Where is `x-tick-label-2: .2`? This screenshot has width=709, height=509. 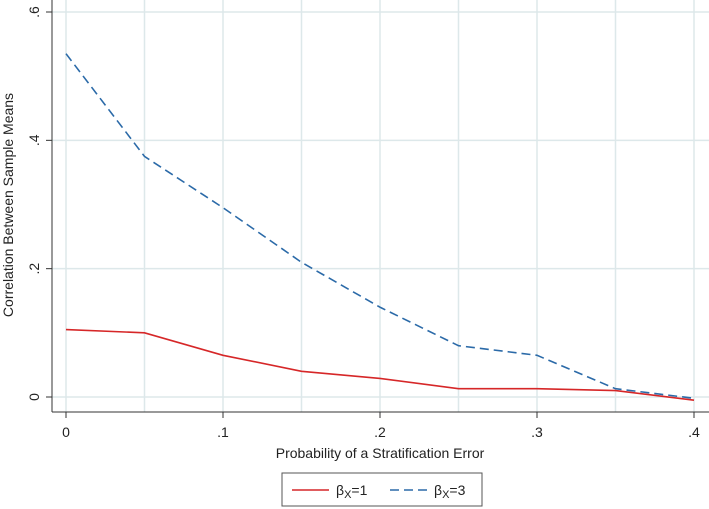 x-tick-label-2: .2 is located at coordinates (380, 432).